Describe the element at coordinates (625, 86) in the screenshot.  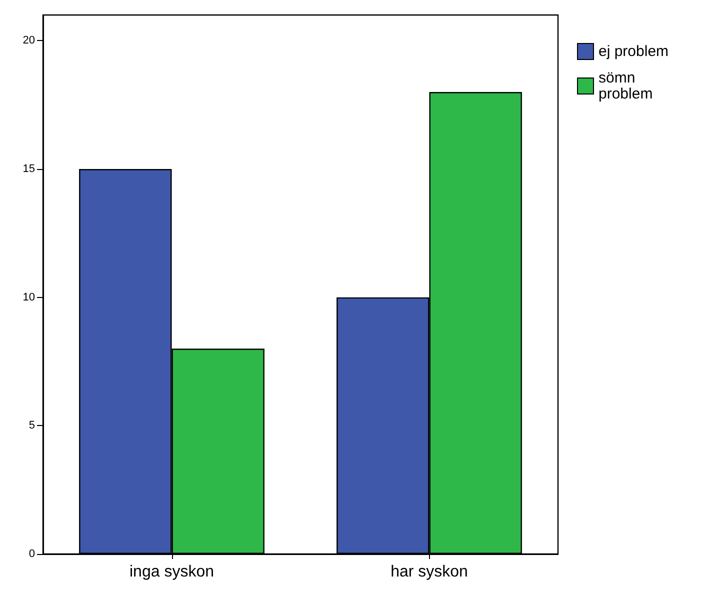
I see `legend-label: sömn problem` at that location.